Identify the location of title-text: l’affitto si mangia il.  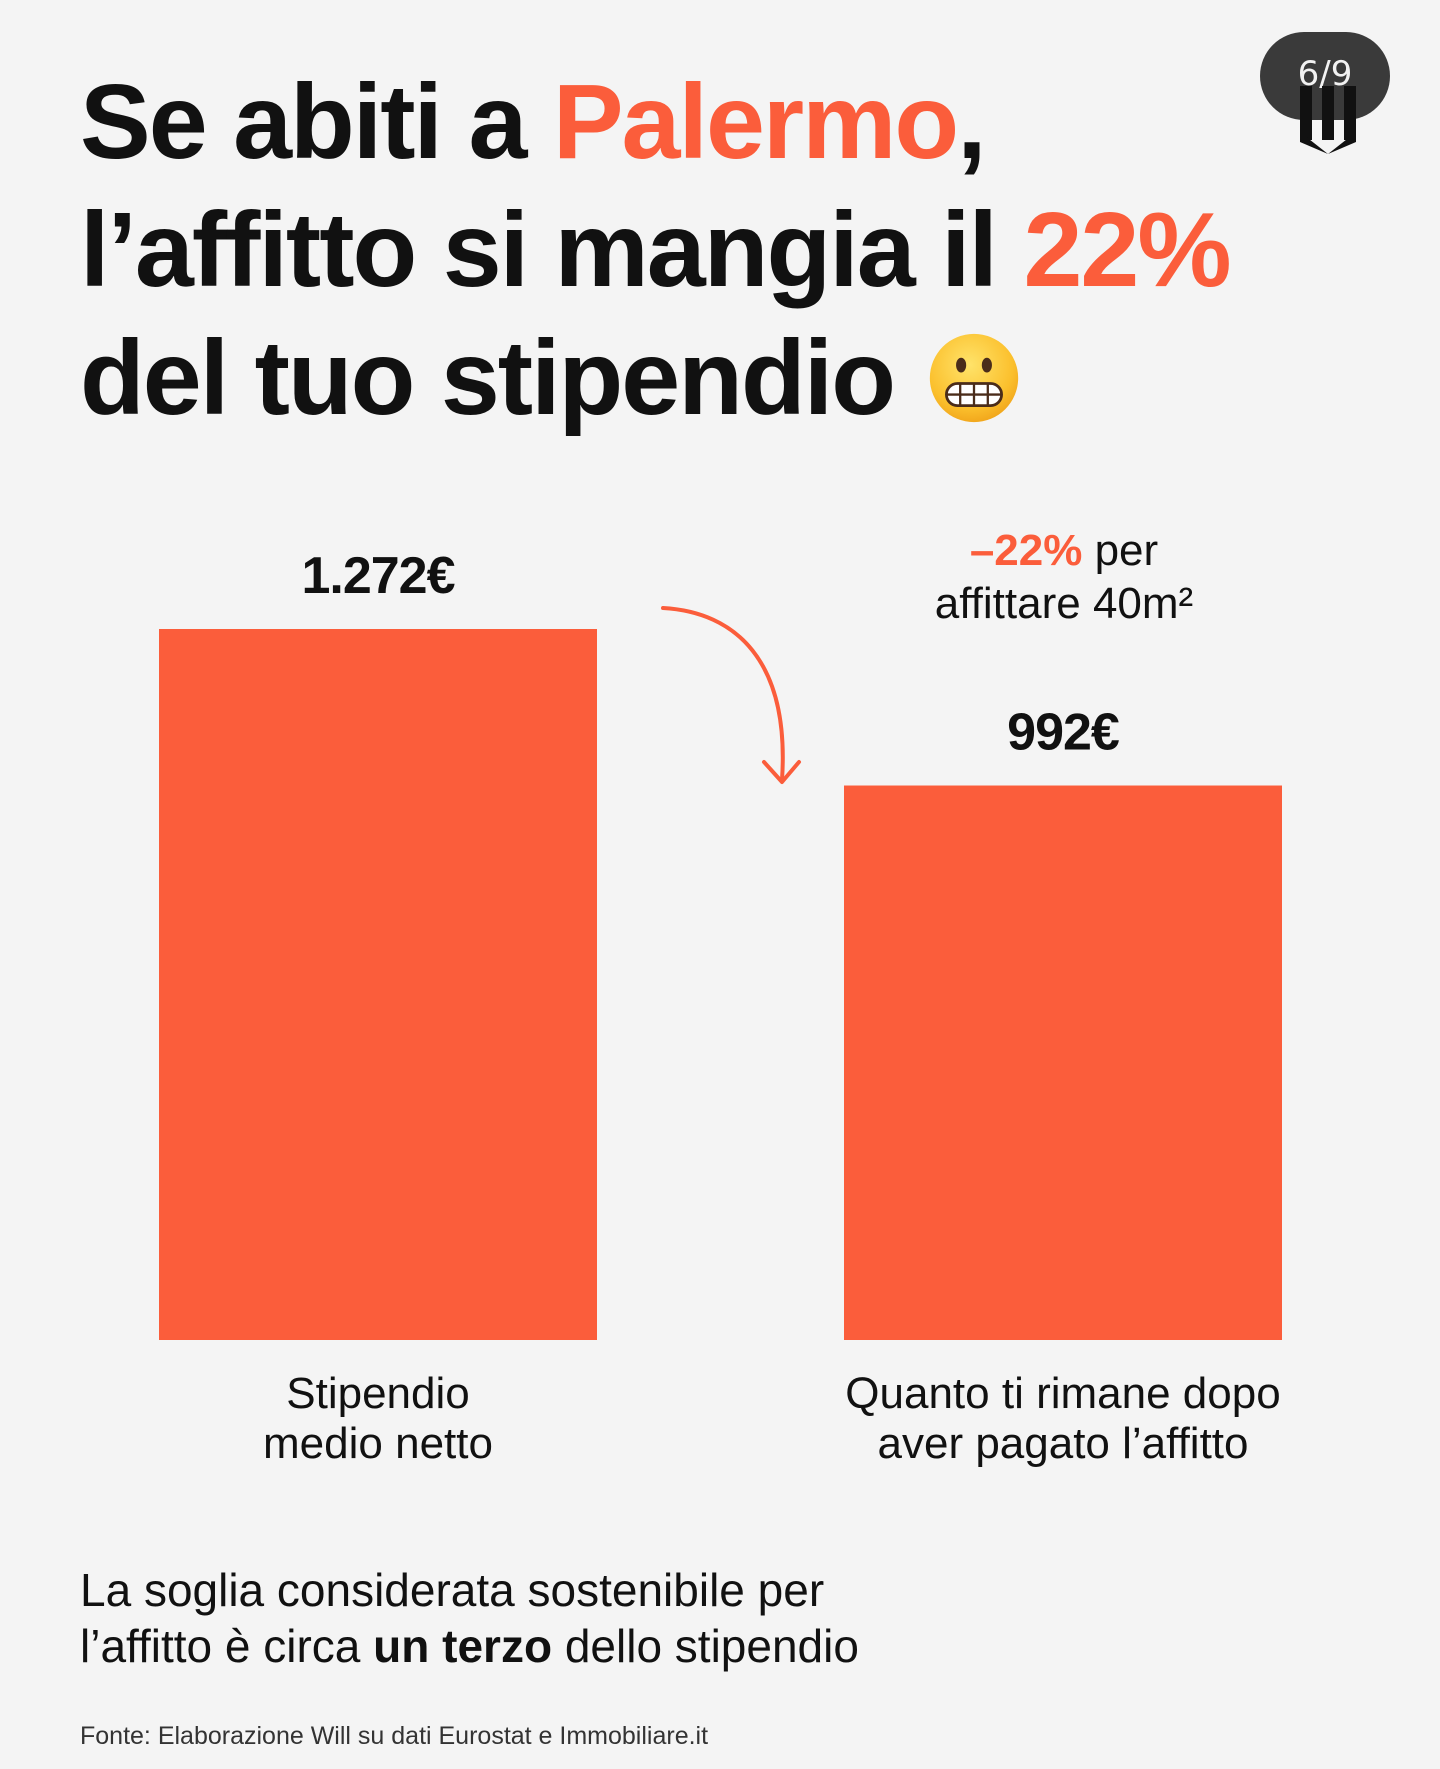
(552, 250).